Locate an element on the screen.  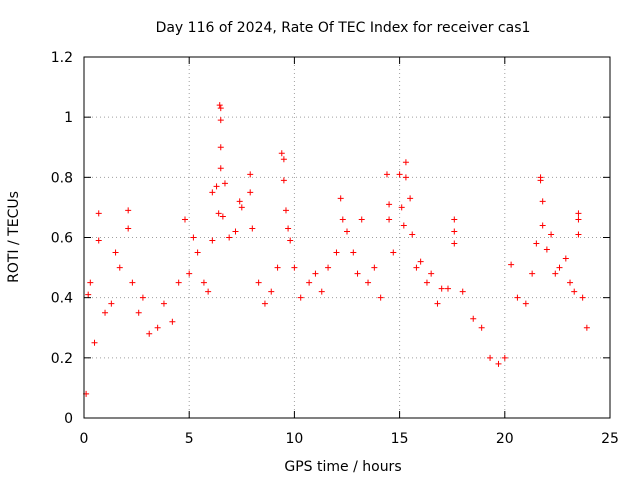
x-tick-label: 5 is located at coordinates (189, 439).